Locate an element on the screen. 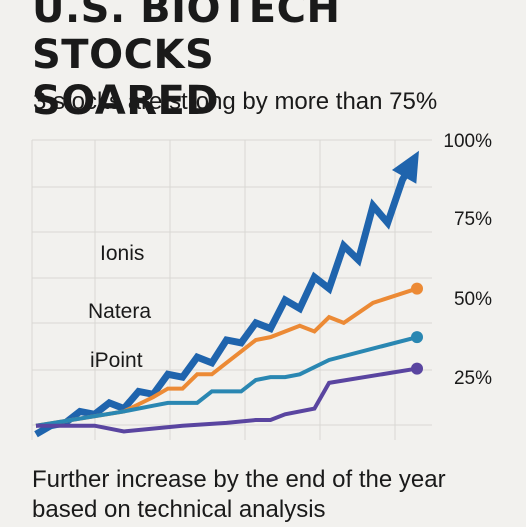 The height and width of the screenshot is (527, 526). y-tick-label: 75% is located at coordinates (473, 219).